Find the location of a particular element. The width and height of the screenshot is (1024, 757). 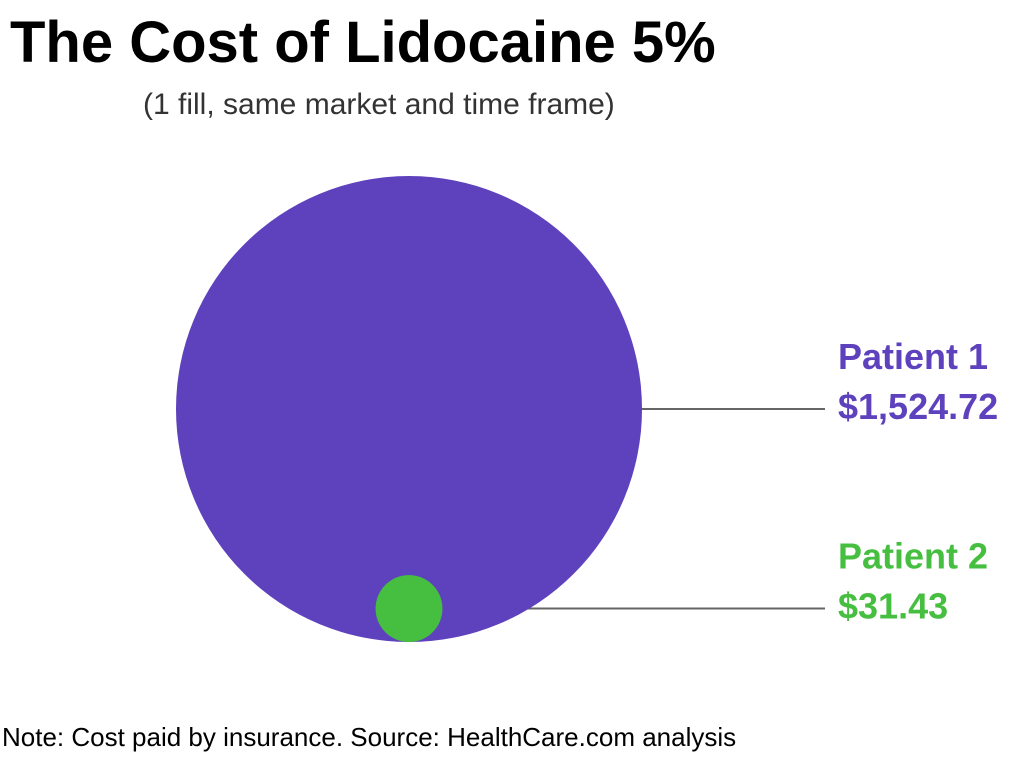

label-value: $1,524.72 is located at coordinates (918, 406).